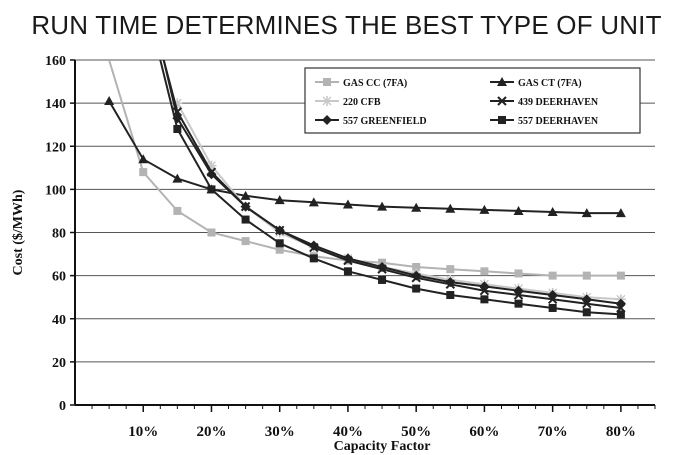 This screenshot has width=693, height=455. I want to click on legend-item: GAS CC (7FA), so click(361, 83).